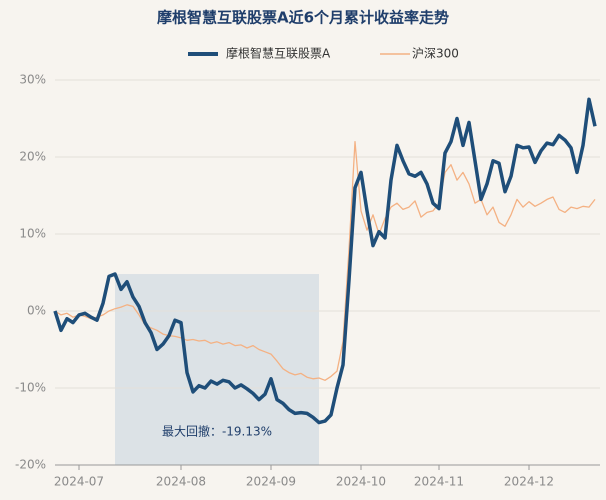  Describe the element at coordinates (36, 311) in the screenshot. I see `y-tick-label: 0%` at that location.